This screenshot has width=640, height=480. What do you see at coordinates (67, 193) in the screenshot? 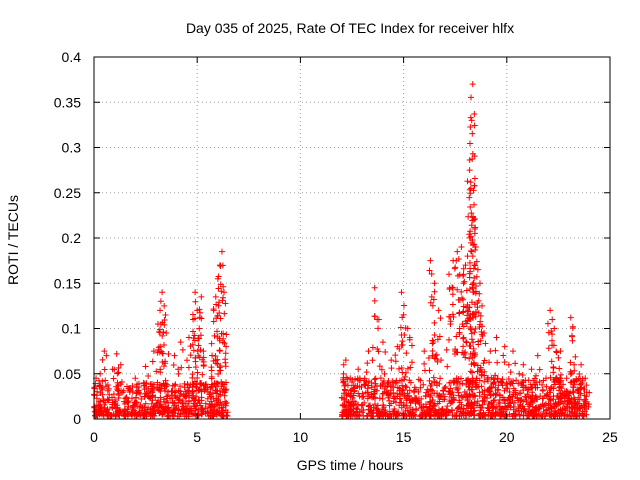
I see `y-tick-label: 0.25` at bounding box center [67, 193].